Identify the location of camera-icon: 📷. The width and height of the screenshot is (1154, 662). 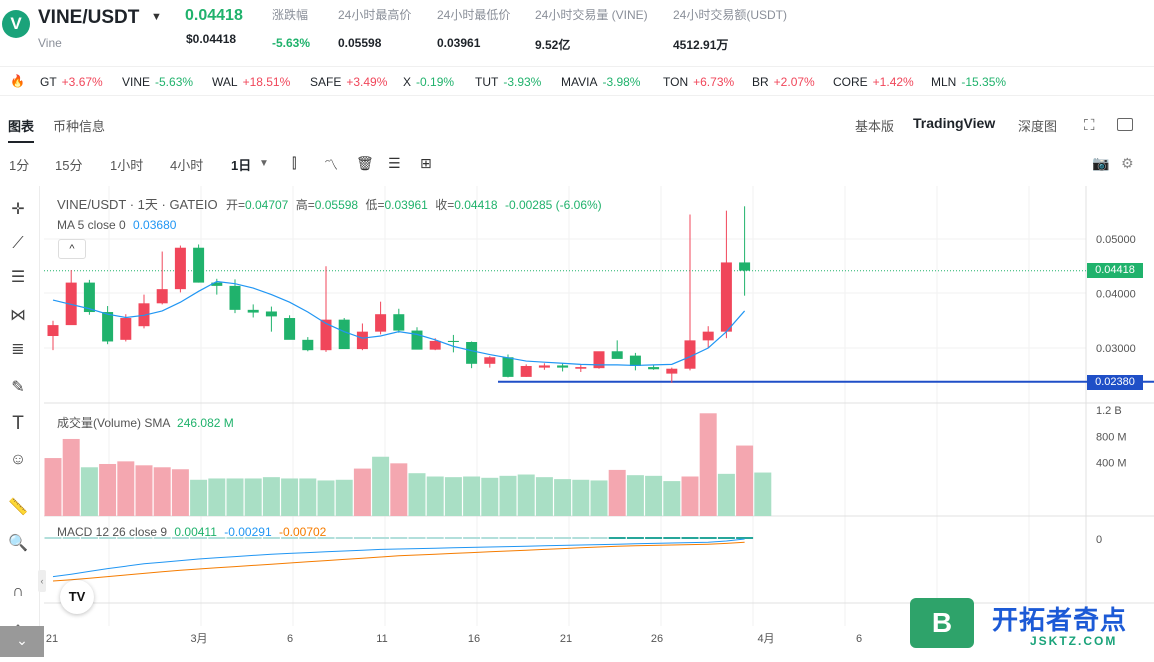
(1101, 163).